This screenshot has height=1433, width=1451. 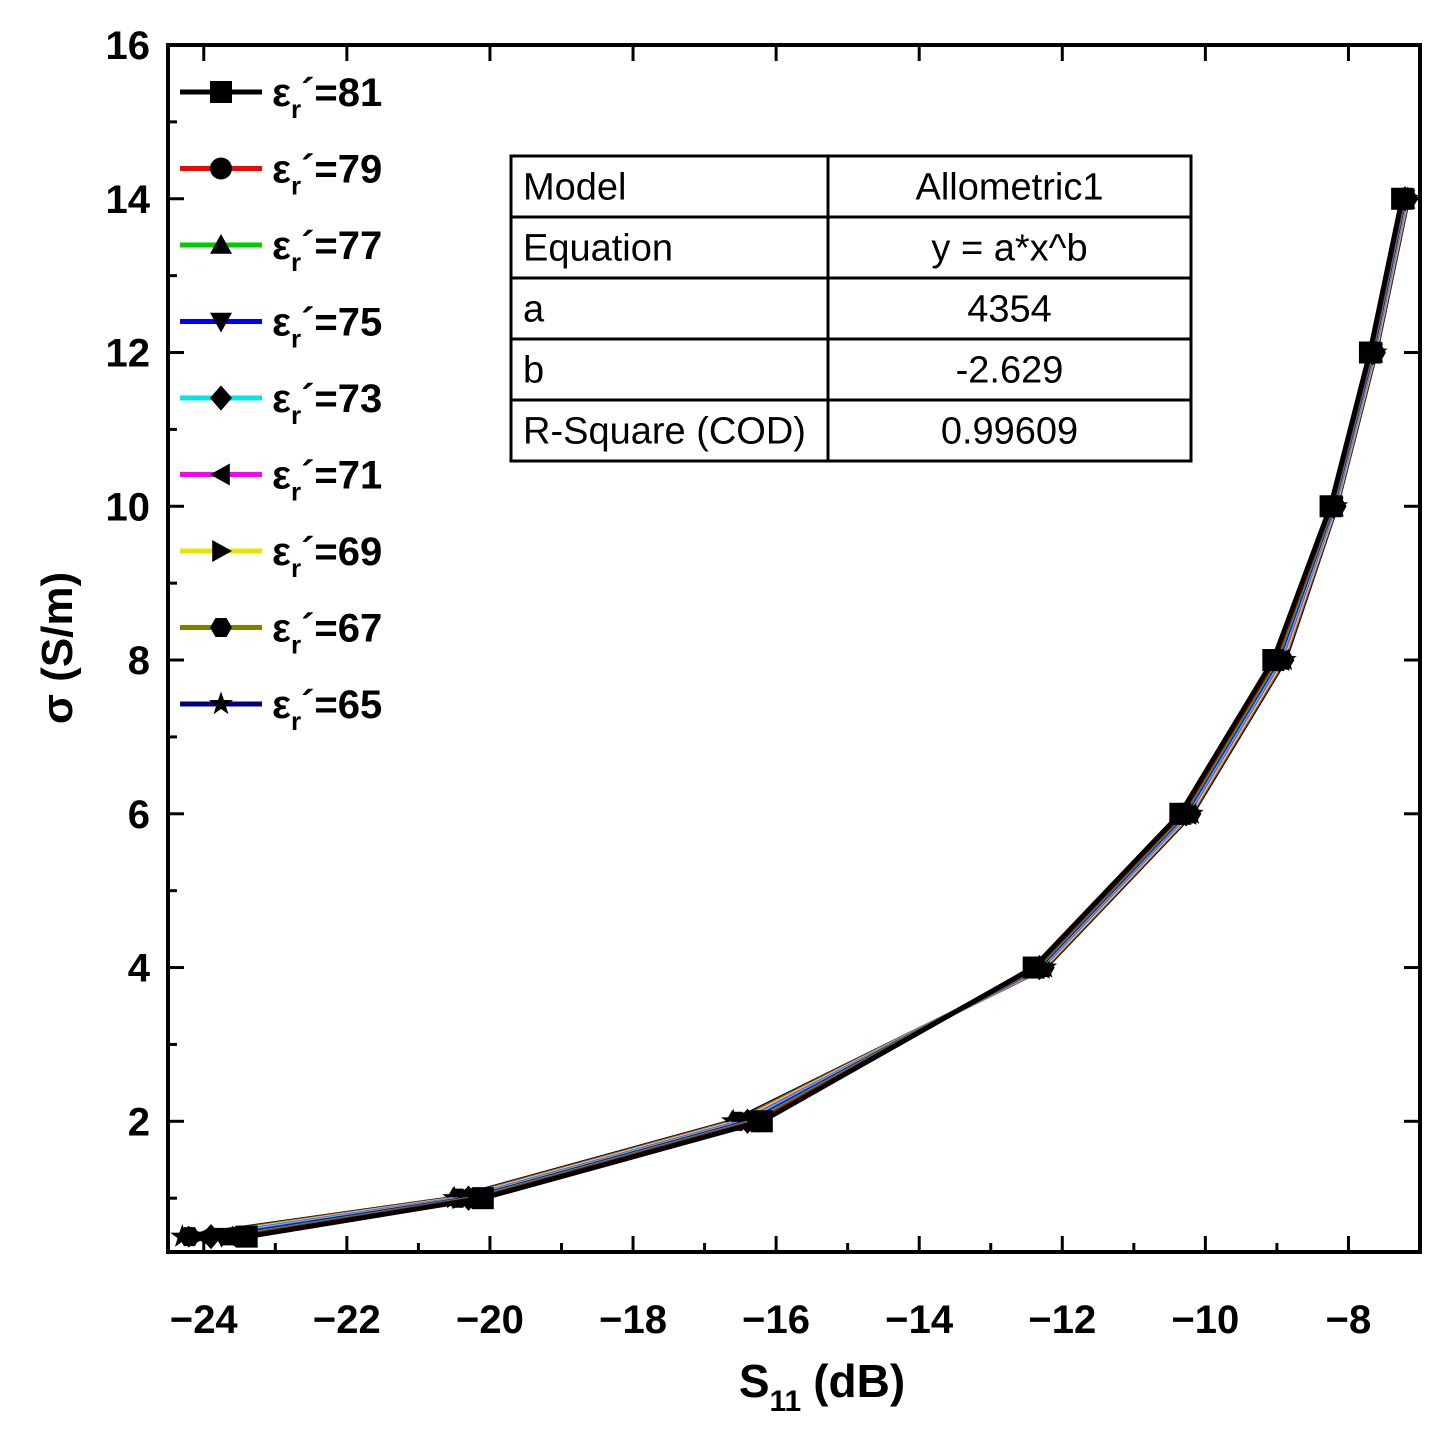 I want to click on legend-entry-5: εr´=71, so click(x=281, y=480).